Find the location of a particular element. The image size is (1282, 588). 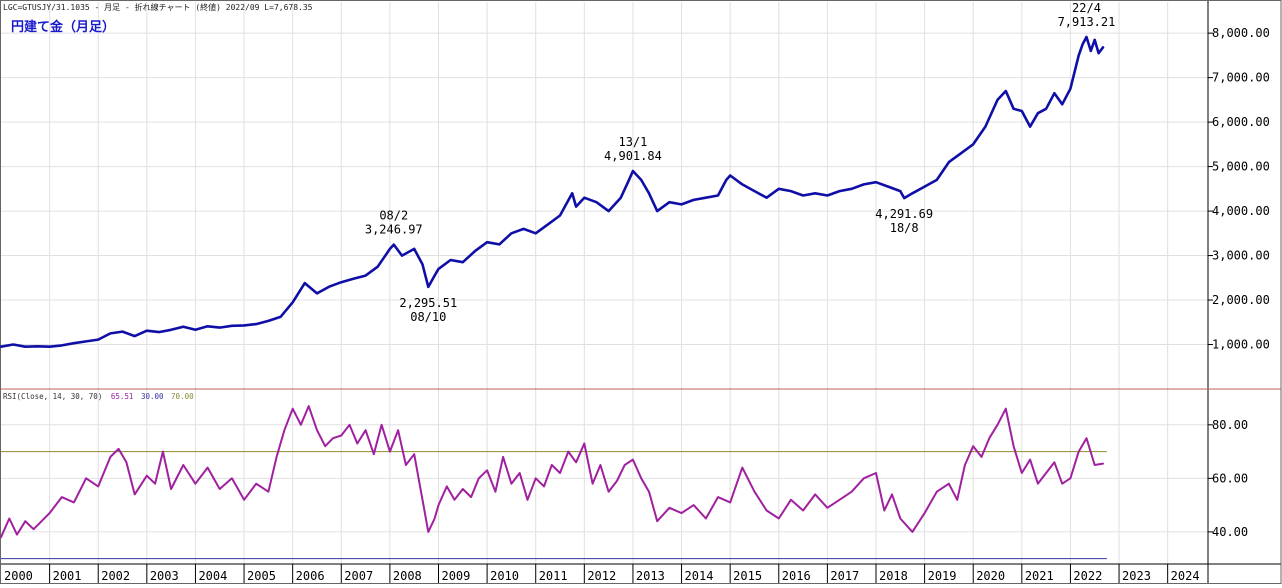

annotation-label: 2,295.51 is located at coordinates (428, 303).